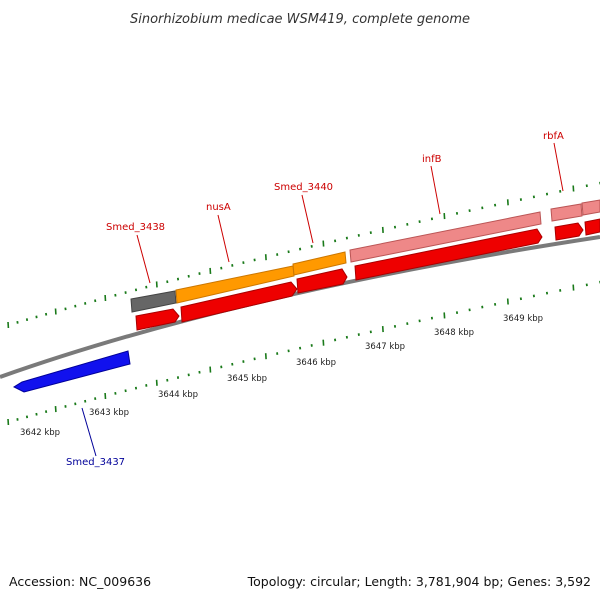 The height and width of the screenshot is (600, 600). What do you see at coordinates (157, 319) in the screenshot?
I see `cds-smed3438-arrow` at bounding box center [157, 319].